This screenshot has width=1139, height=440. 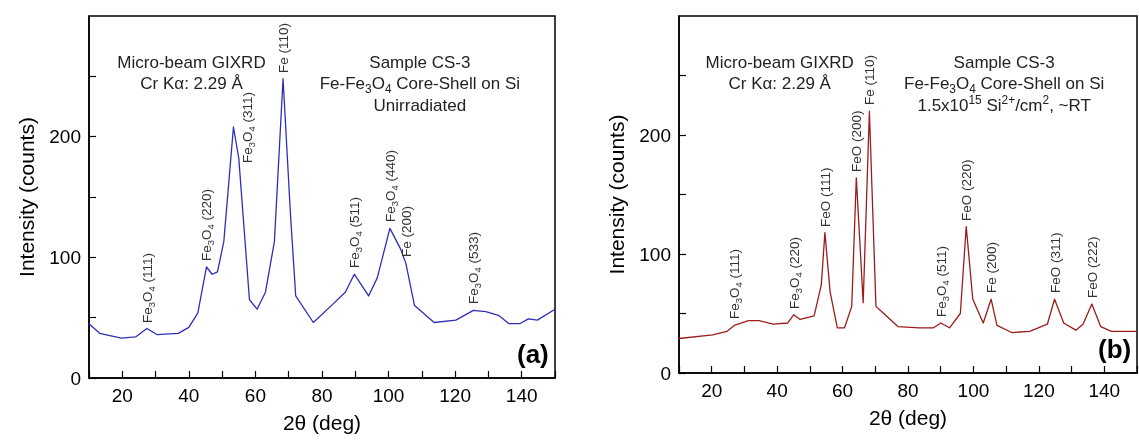 I want to click on annotation: FeO (220), so click(x=966, y=190).